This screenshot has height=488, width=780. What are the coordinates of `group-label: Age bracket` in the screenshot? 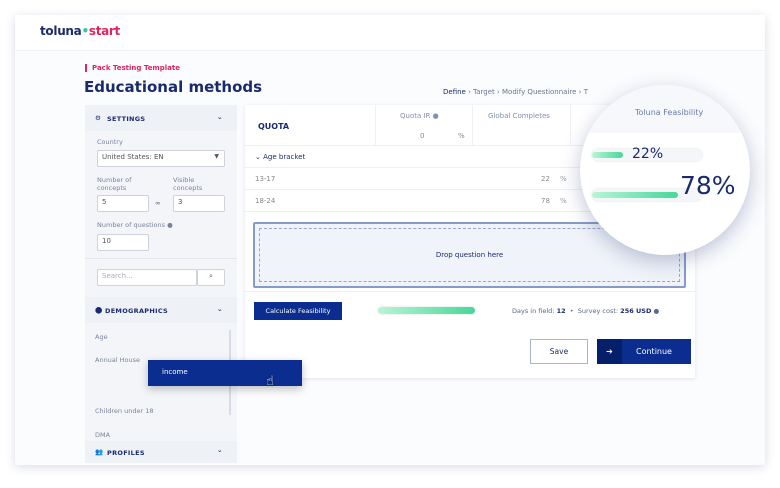 It's located at (284, 157).